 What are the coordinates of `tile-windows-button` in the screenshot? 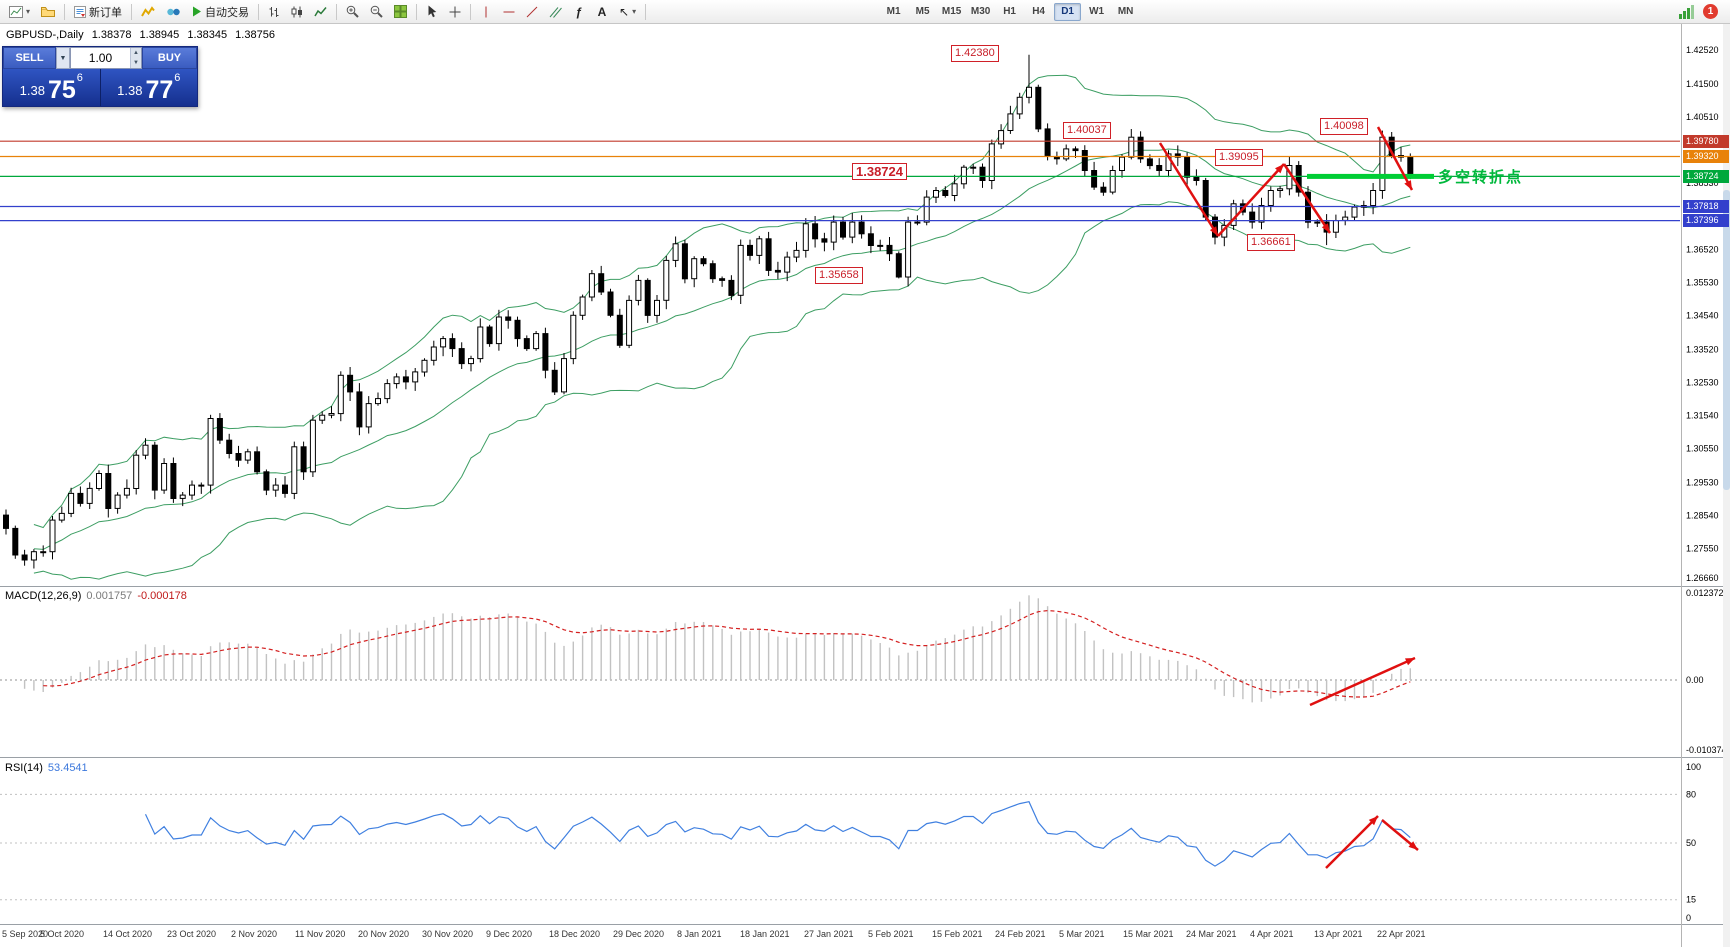 It's located at (400, 12).